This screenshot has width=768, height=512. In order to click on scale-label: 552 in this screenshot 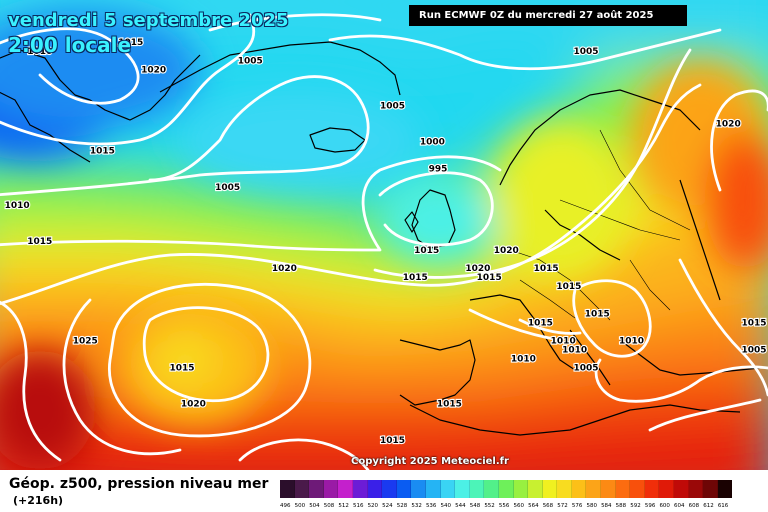, I will do `click(489, 506)`.